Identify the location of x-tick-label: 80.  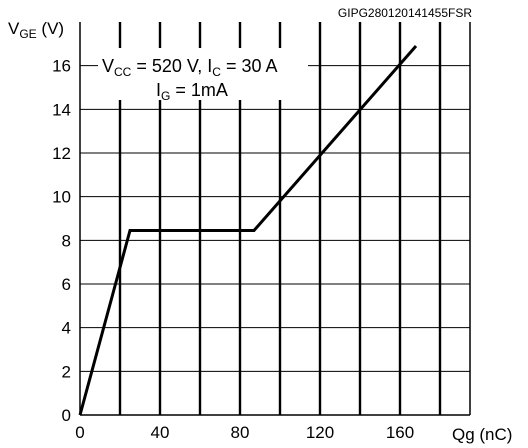
(240, 432).